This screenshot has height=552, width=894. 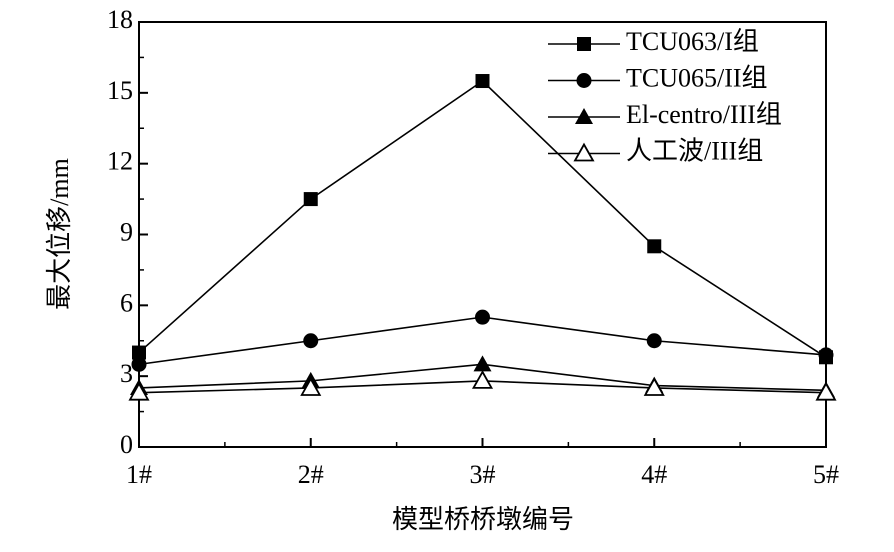 I want to click on legend-label: TCU065/II组, so click(x=697, y=77).